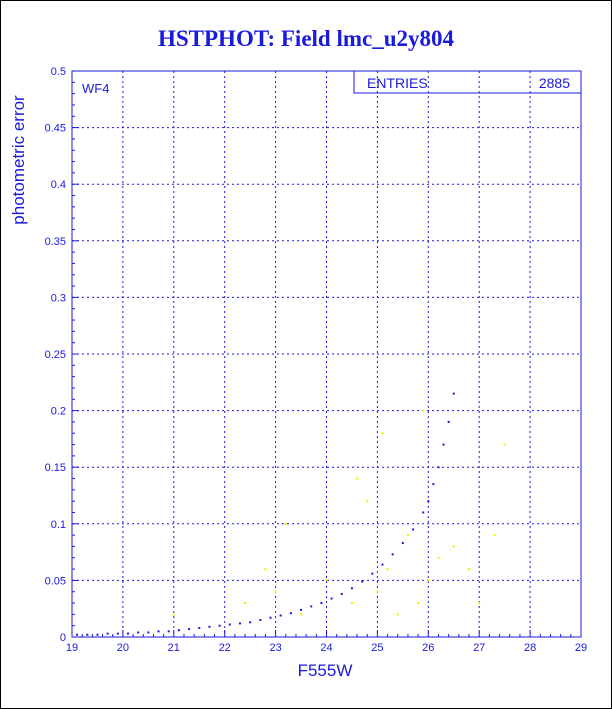 This screenshot has height=709, width=612. Describe the element at coordinates (326, 648) in the screenshot. I see `x-tick-label: 24` at that location.